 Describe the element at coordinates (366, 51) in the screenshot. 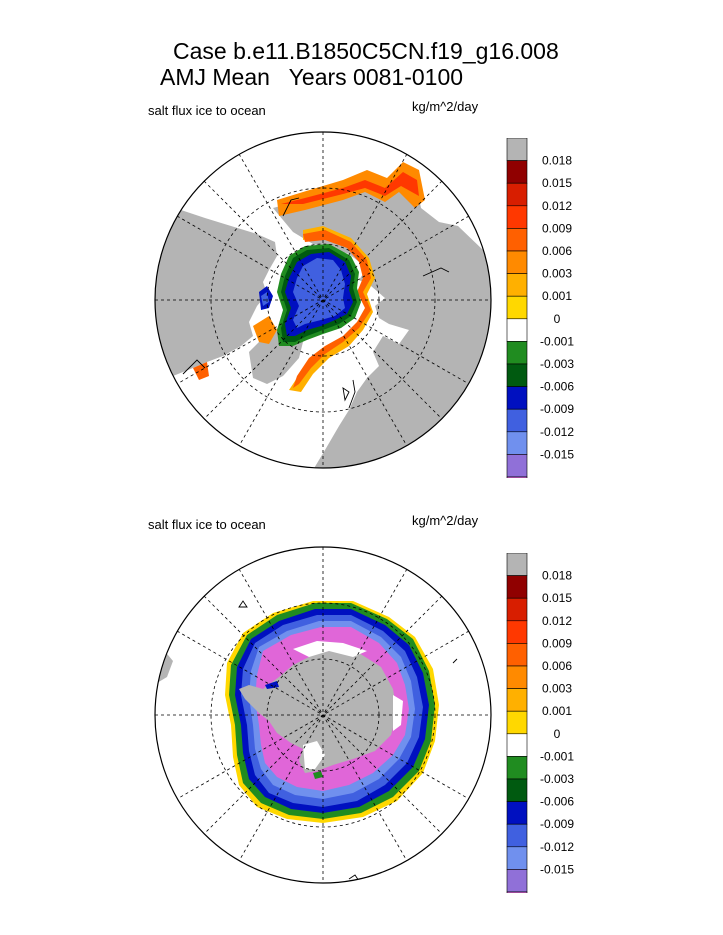

I see `figure-title-line1: Case b.e11.B1850C5CN.f19_g16.008` at that location.